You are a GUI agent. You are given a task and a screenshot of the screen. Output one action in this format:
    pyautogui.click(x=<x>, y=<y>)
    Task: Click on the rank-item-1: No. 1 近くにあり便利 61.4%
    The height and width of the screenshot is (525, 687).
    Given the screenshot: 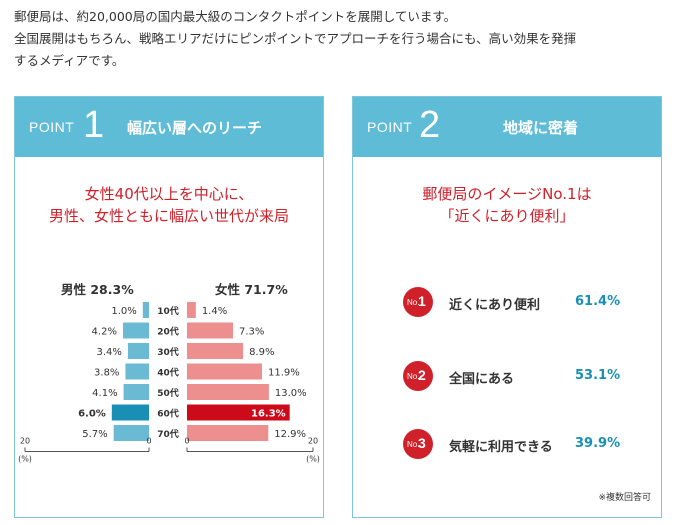 What is the action you would take?
    pyautogui.click(x=523, y=303)
    